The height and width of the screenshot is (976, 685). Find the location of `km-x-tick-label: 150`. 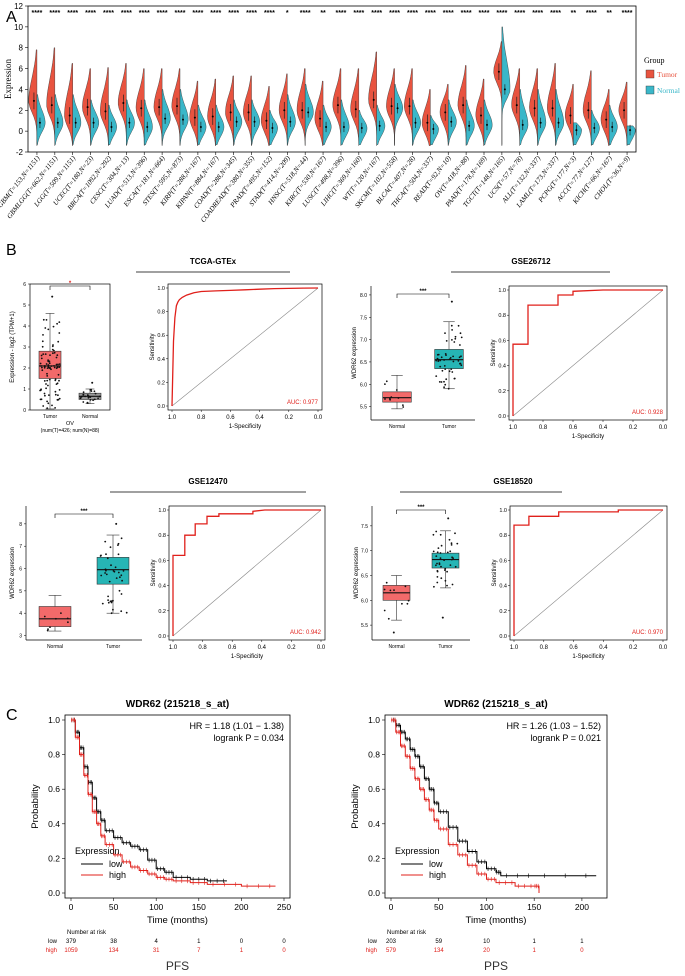

km-x-tick-label: 150 is located at coordinates (199, 907).